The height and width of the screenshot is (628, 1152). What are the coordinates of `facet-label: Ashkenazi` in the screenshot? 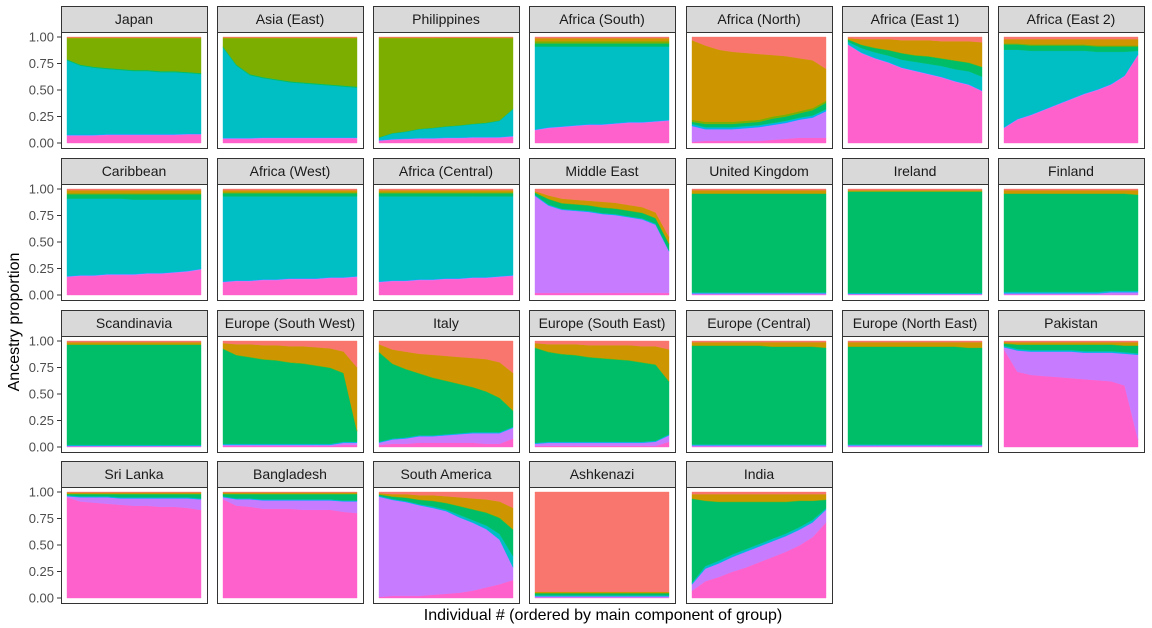 It's located at (602, 474).